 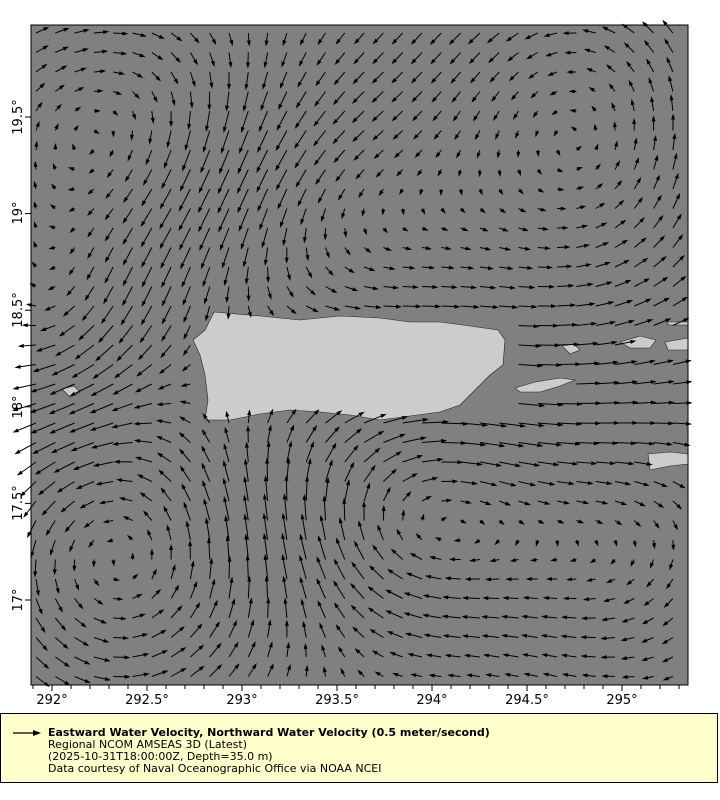 What do you see at coordinates (147, 700) in the screenshot?
I see `x-tick-label: 292.5°` at bounding box center [147, 700].